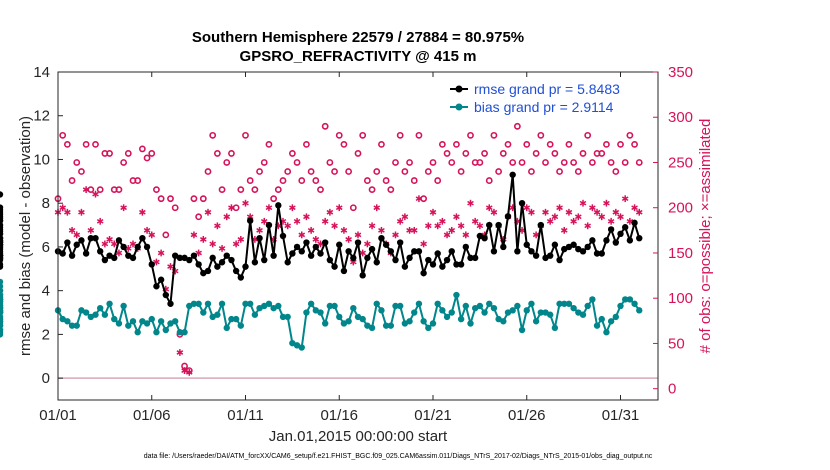  I want to click on y-tick-label: 14, so click(41, 72).